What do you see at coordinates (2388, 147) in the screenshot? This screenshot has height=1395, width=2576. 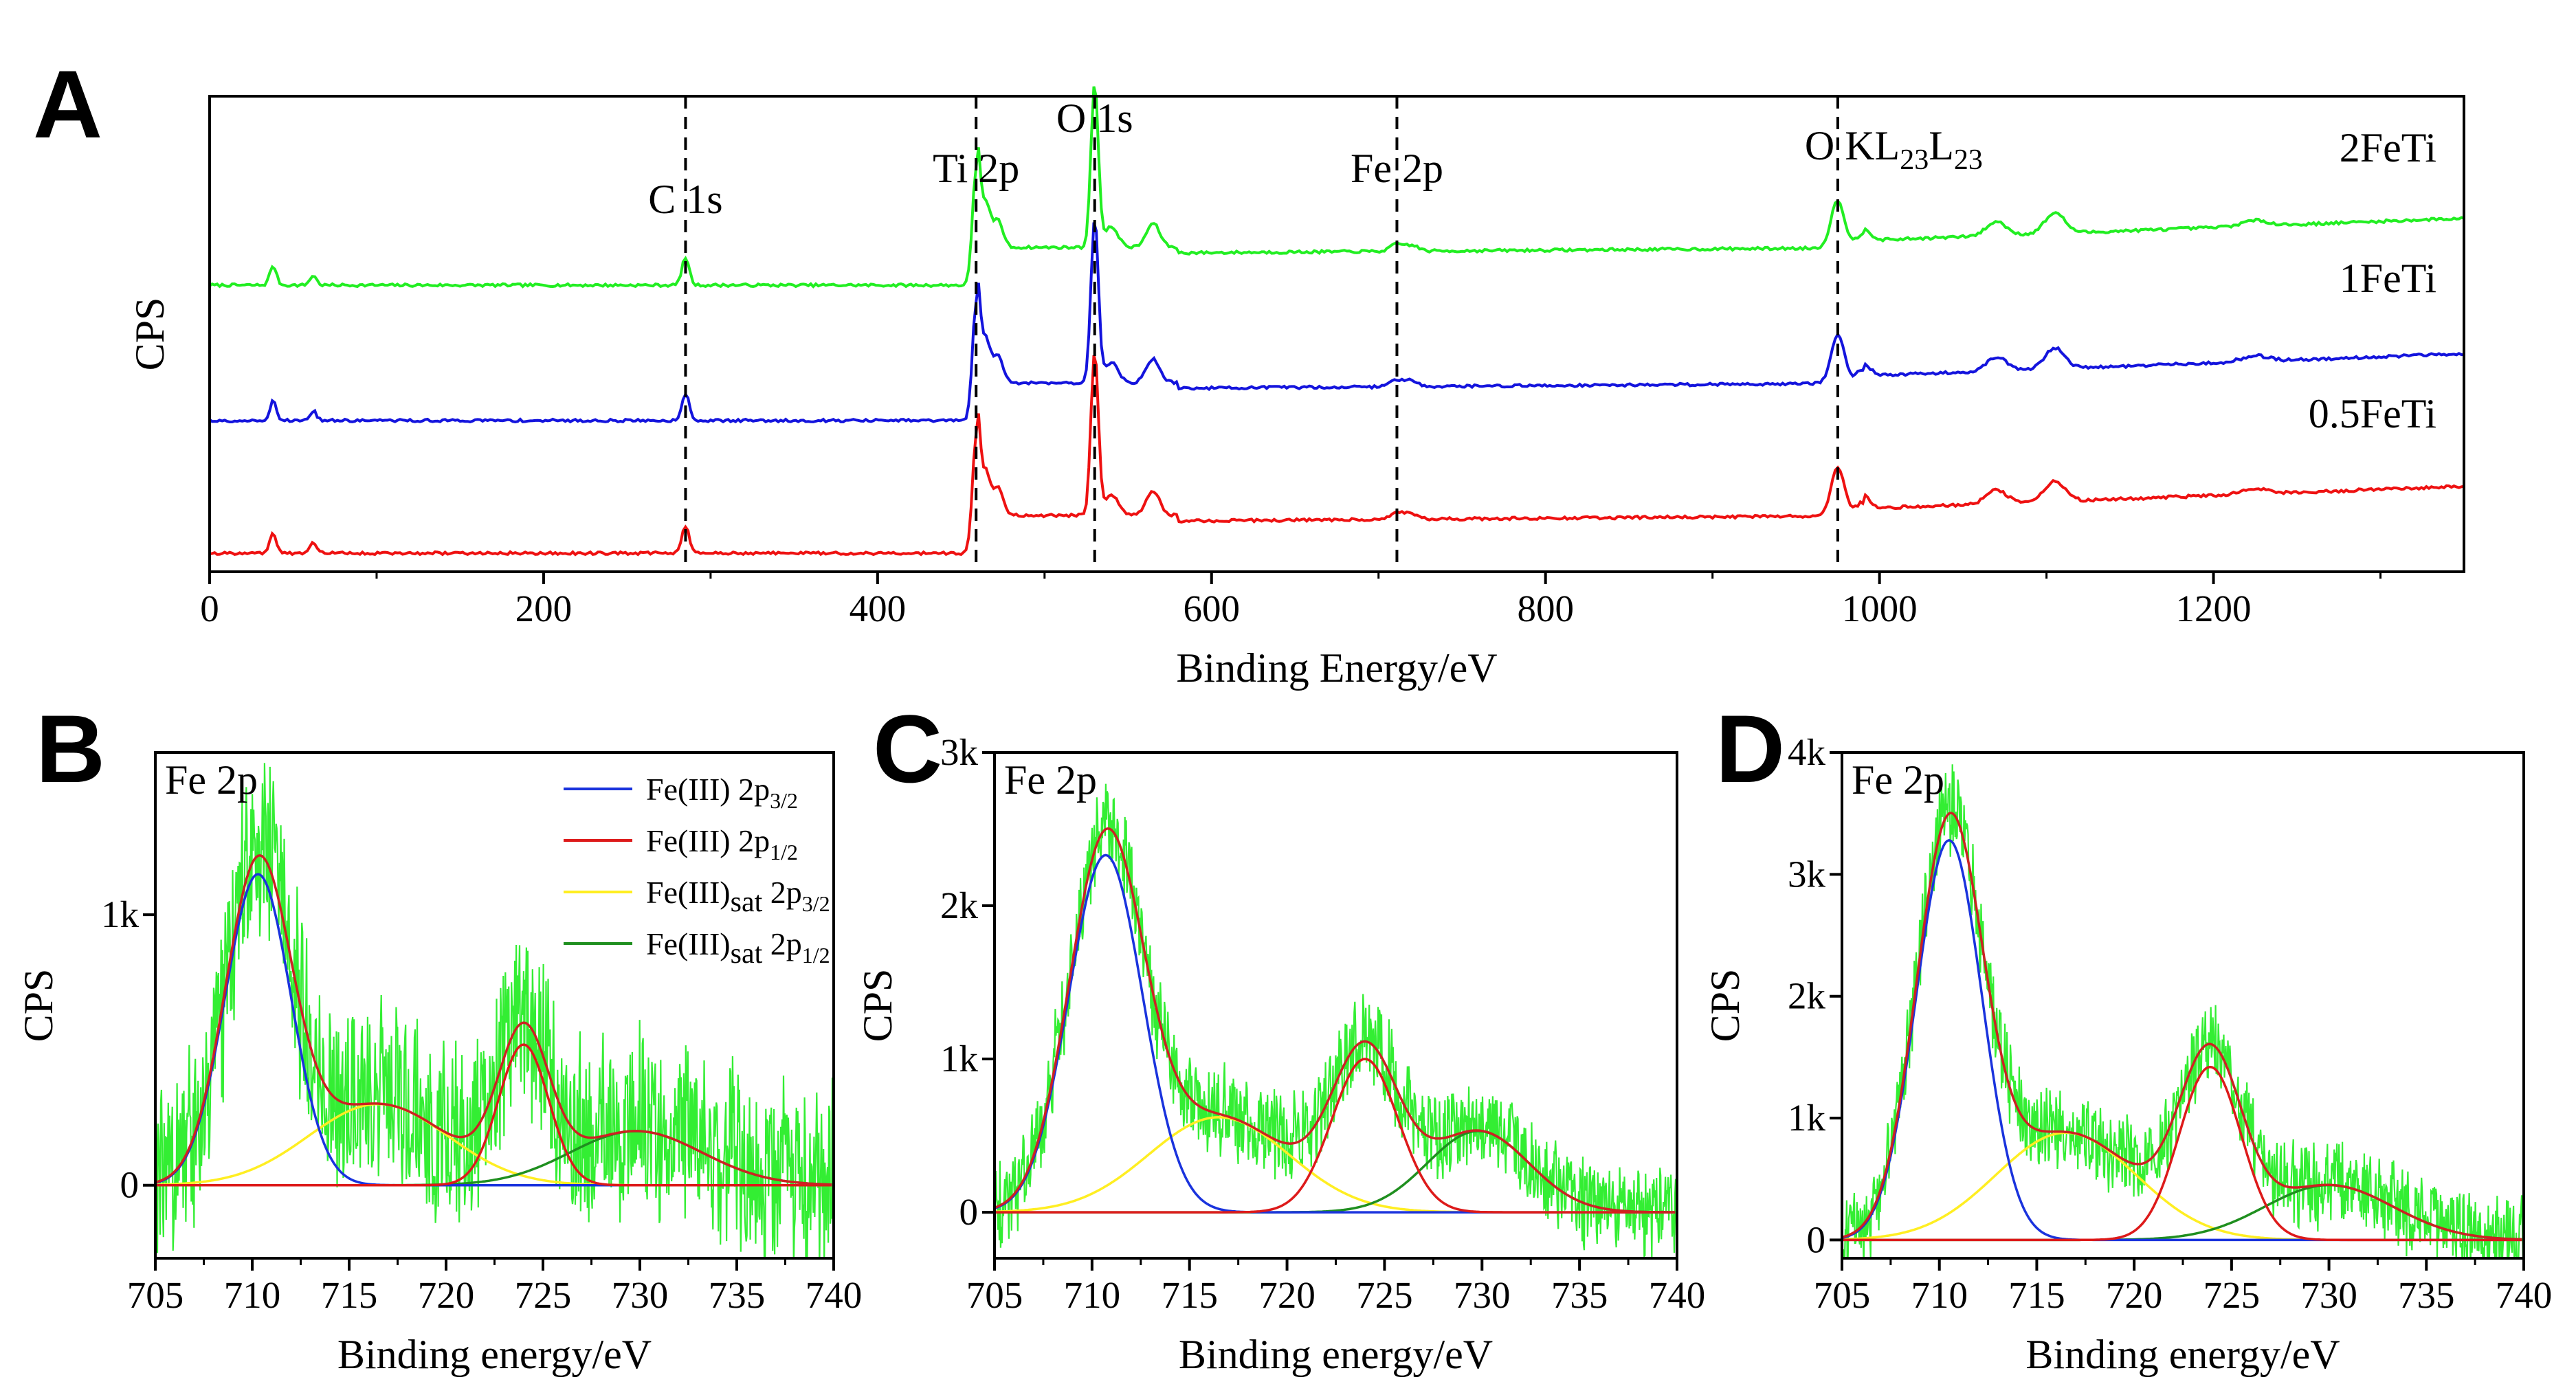 I see `series-label: 2FeTi` at bounding box center [2388, 147].